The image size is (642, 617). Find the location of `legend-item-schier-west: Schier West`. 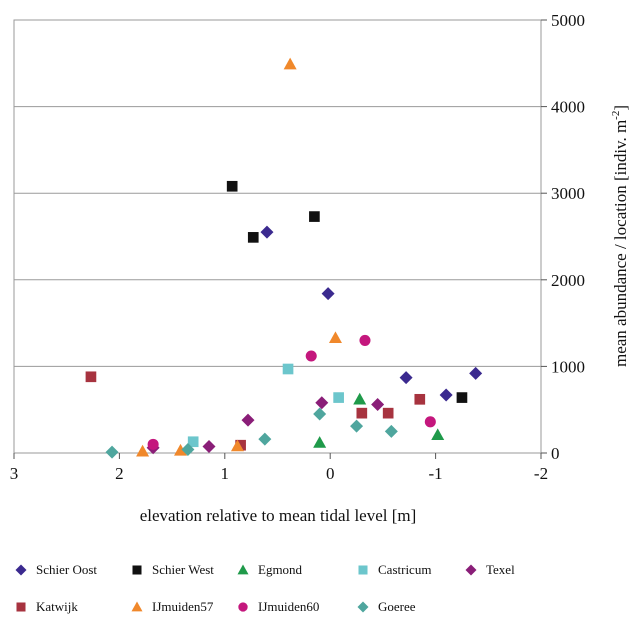

legend-item-schier-west: Schier West is located at coordinates (172, 570).